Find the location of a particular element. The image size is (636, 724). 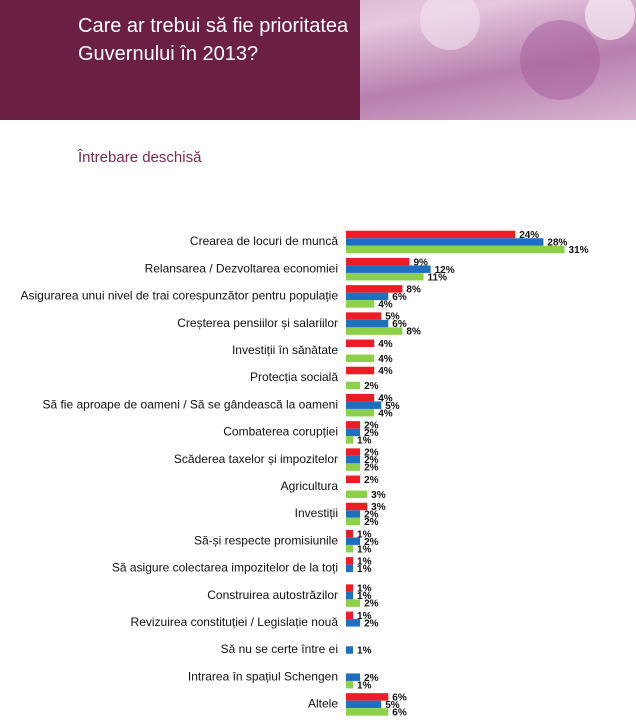

value-label: 12% is located at coordinates (445, 270).